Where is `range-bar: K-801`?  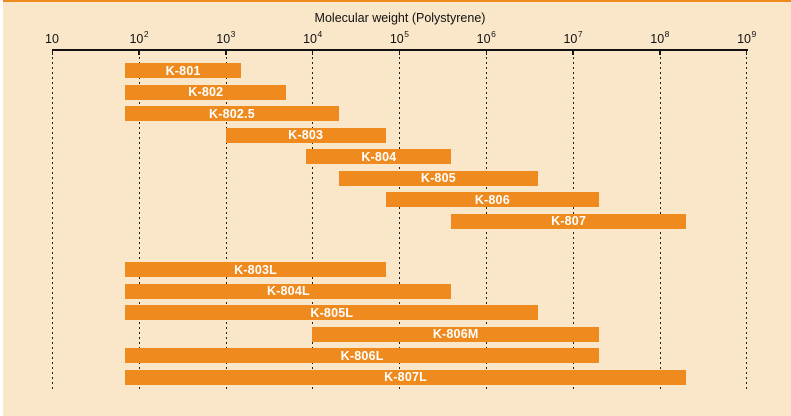 range-bar: K-801 is located at coordinates (183, 70).